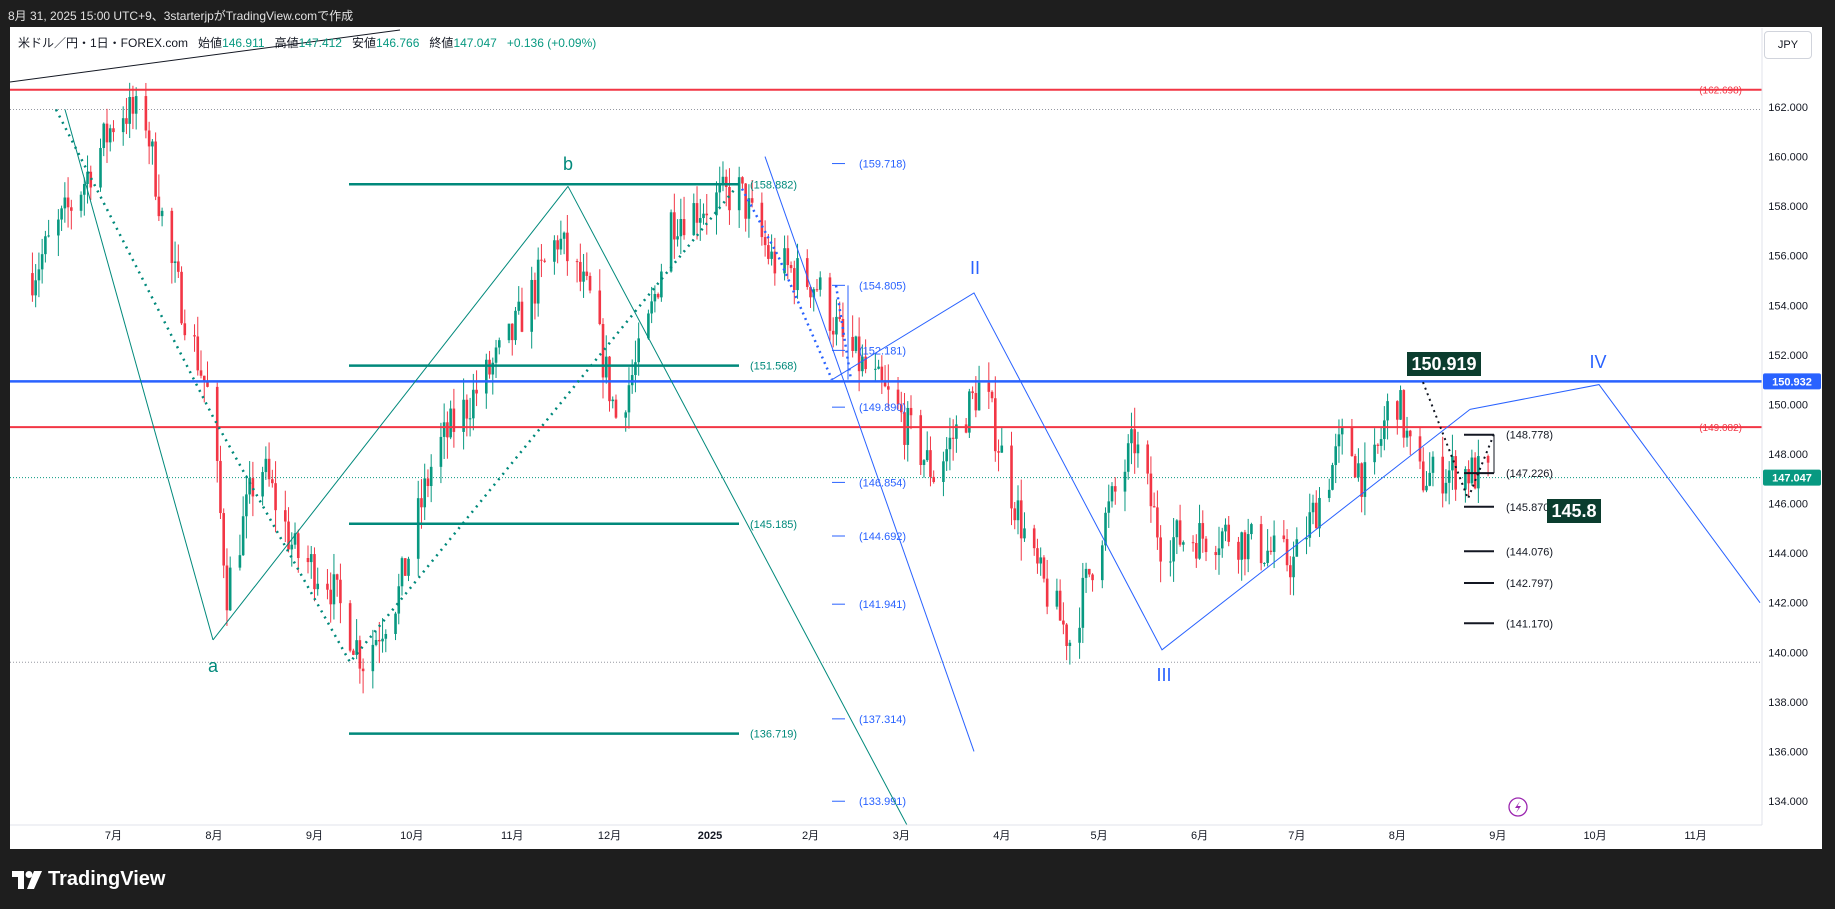  Describe the element at coordinates (364, 43) in the screenshot. I see `low-label: 安値` at that location.